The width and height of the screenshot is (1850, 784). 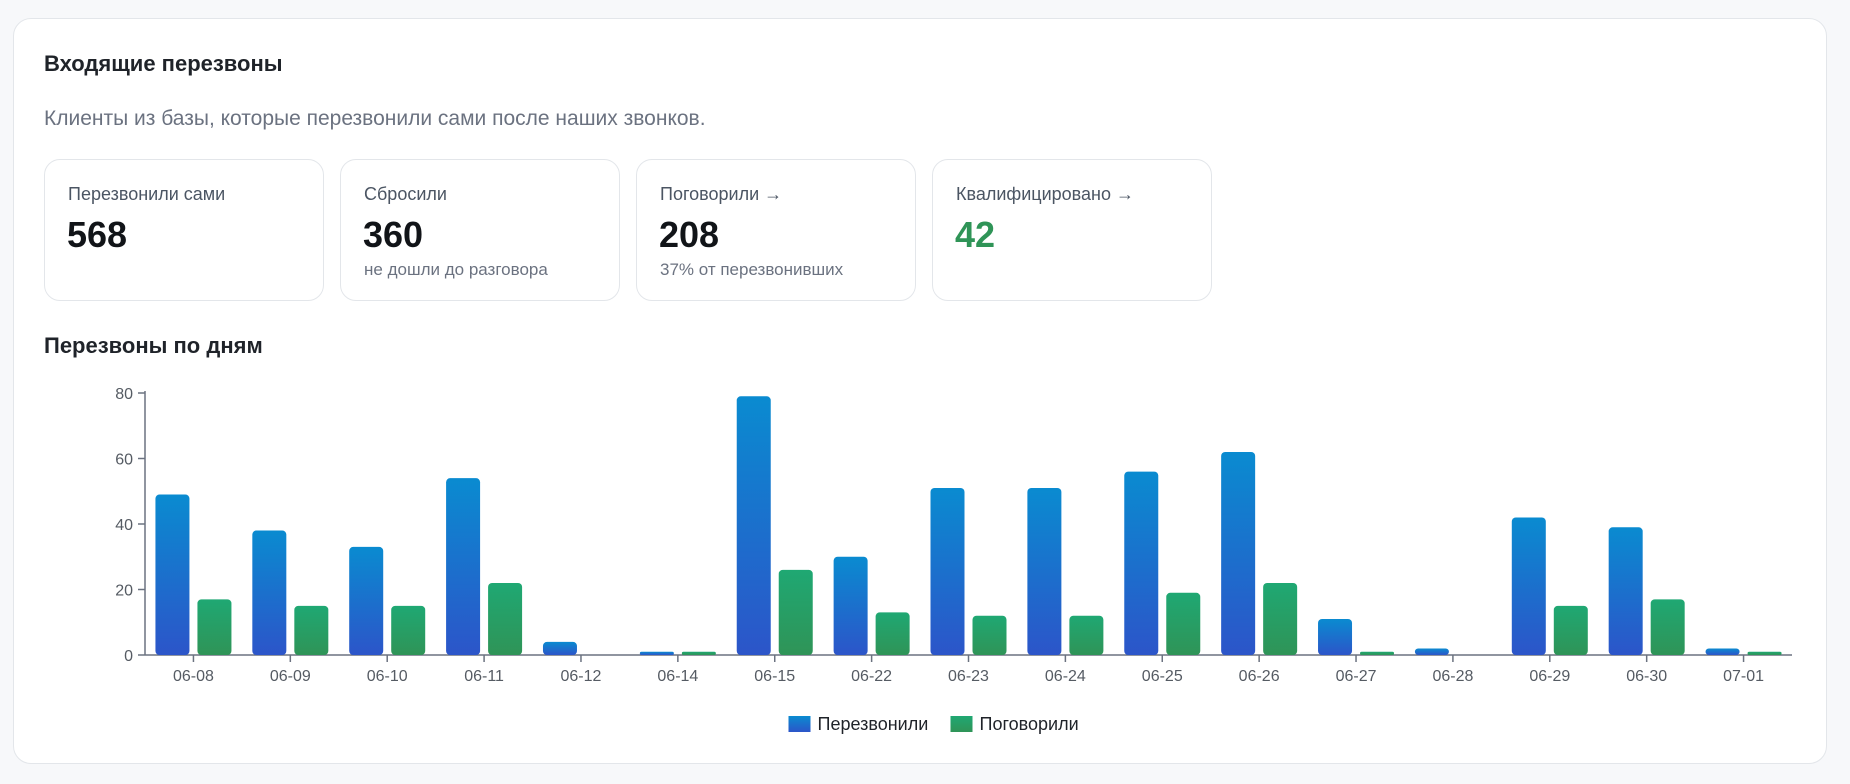 I want to click on stat-note: 37% от перезвонивших, so click(x=752, y=269).